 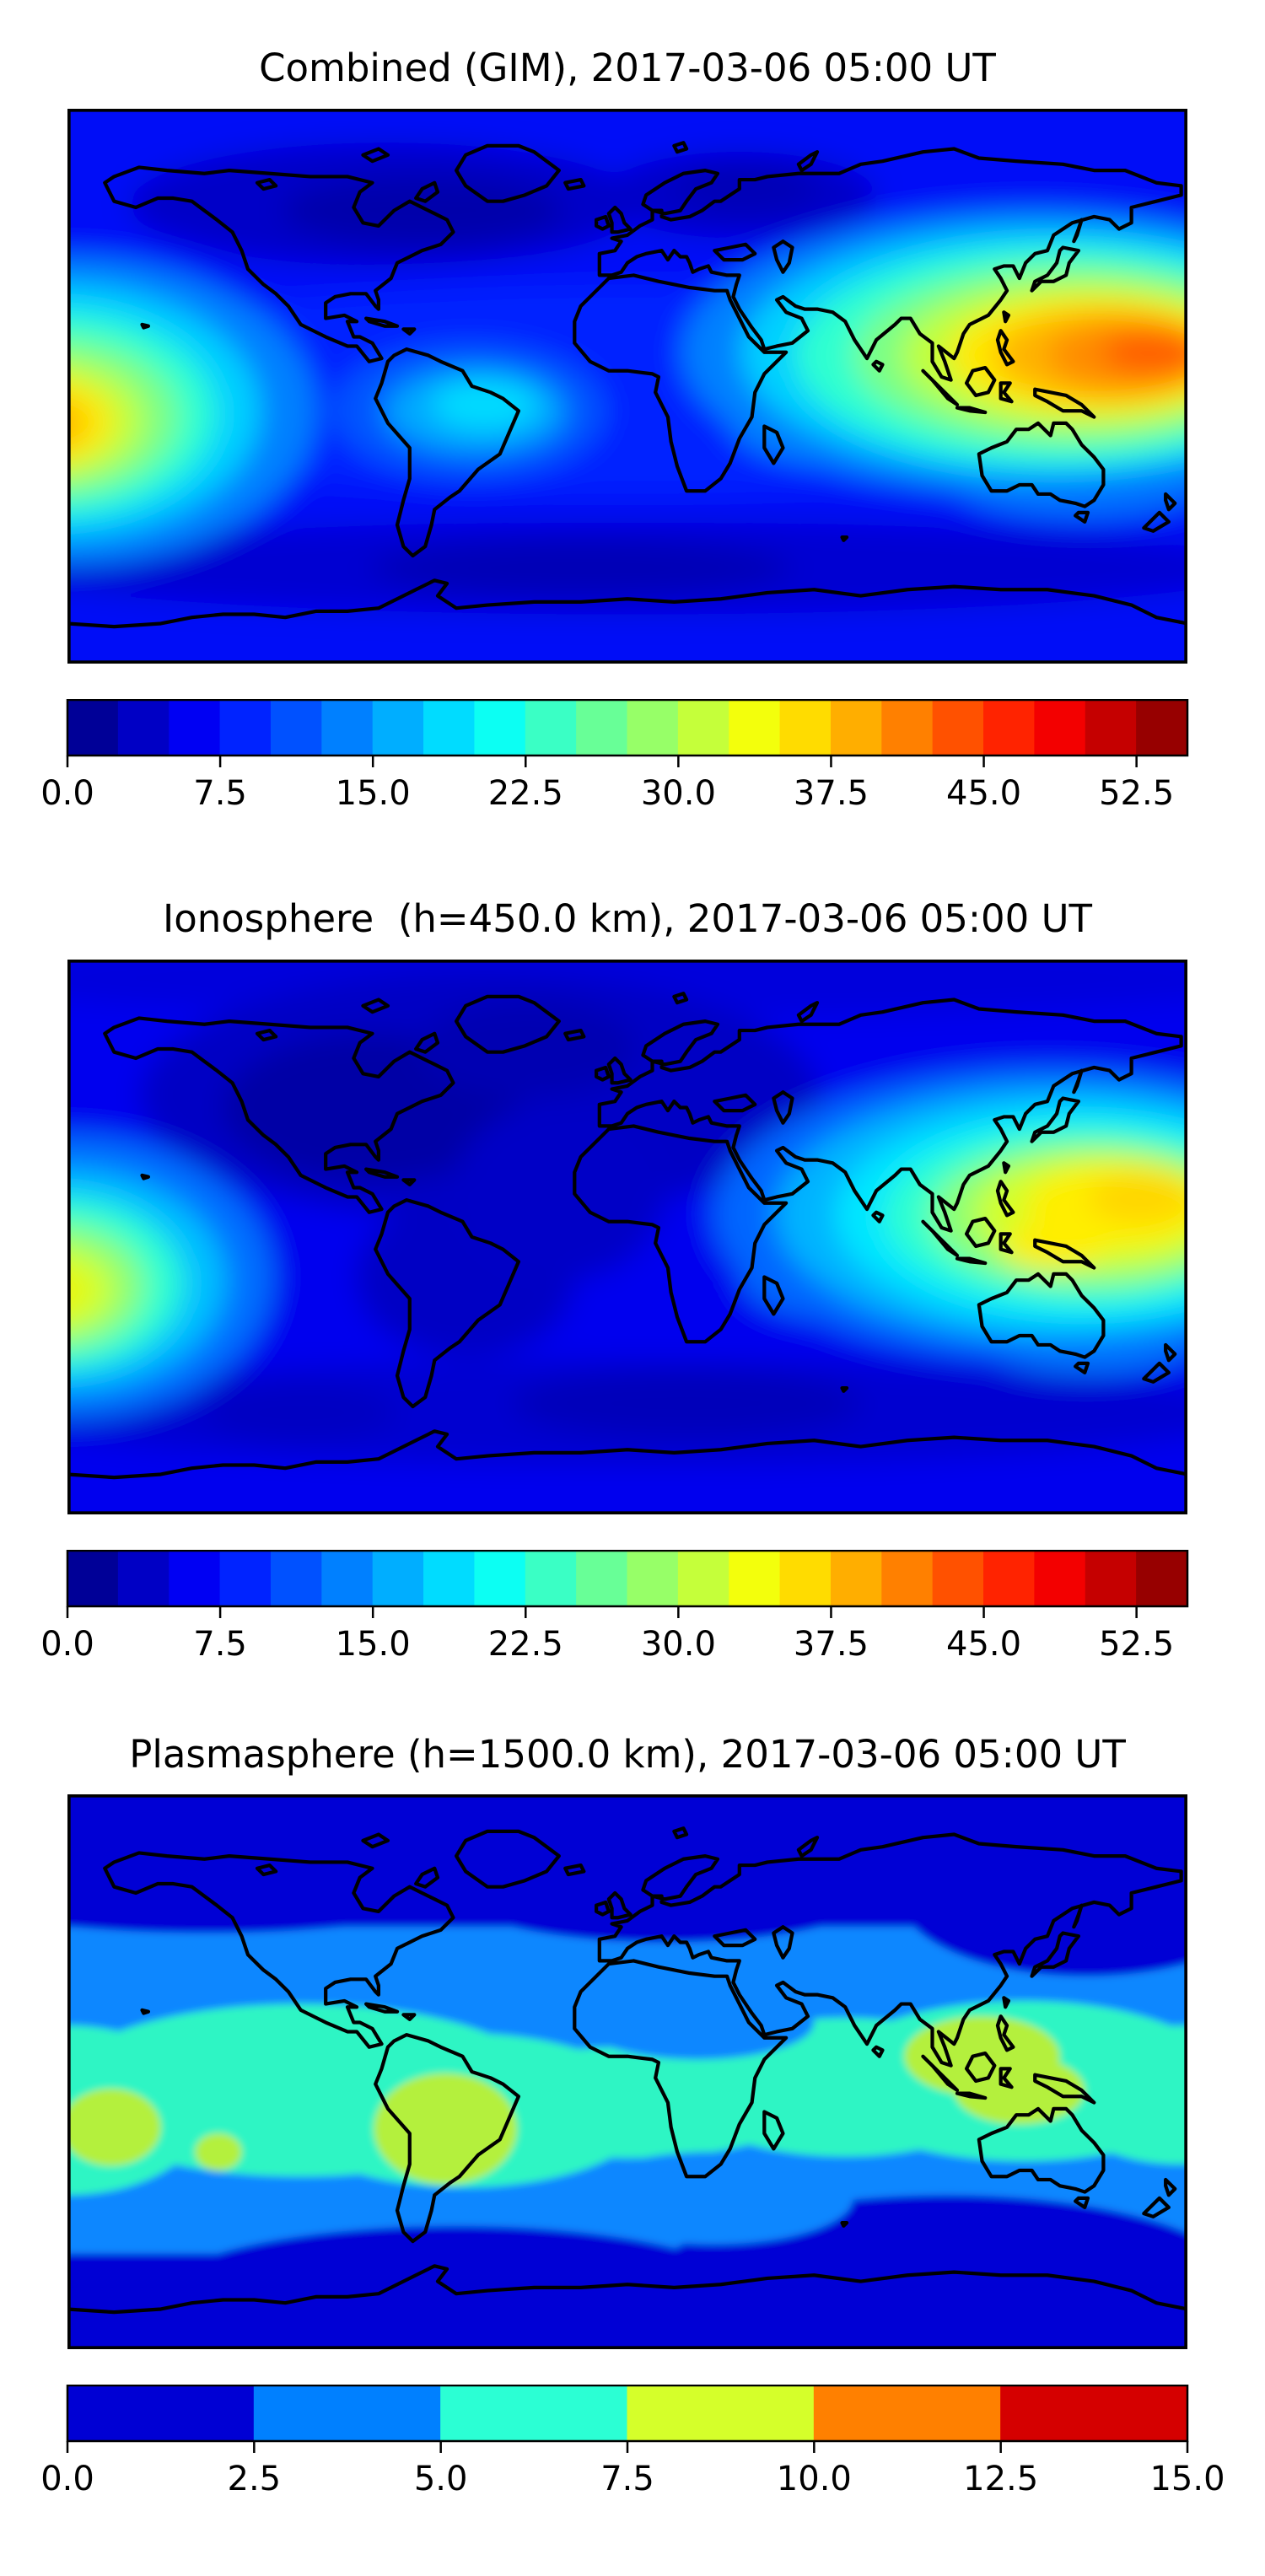 I want to click on colorbar-tick-label: 22.5, so click(x=525, y=1644).